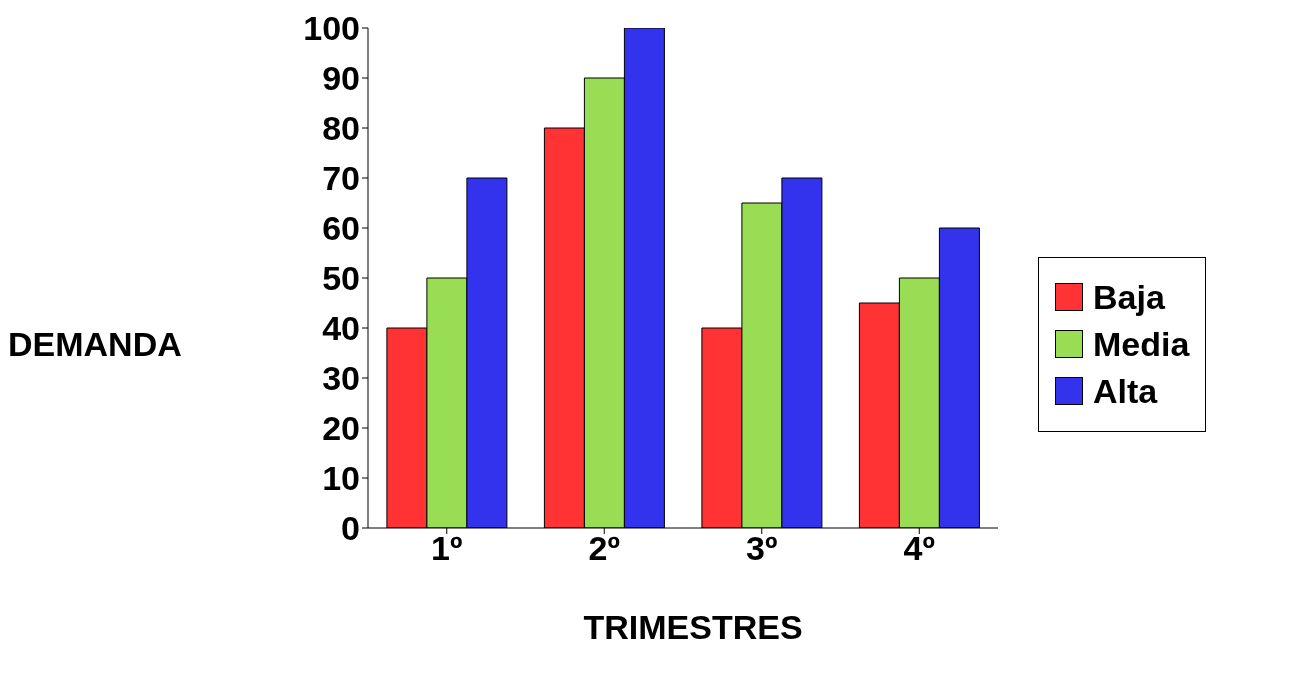 This screenshot has width=1293, height=688. What do you see at coordinates (341, 128) in the screenshot?
I see `y-tick-label: 80` at bounding box center [341, 128].